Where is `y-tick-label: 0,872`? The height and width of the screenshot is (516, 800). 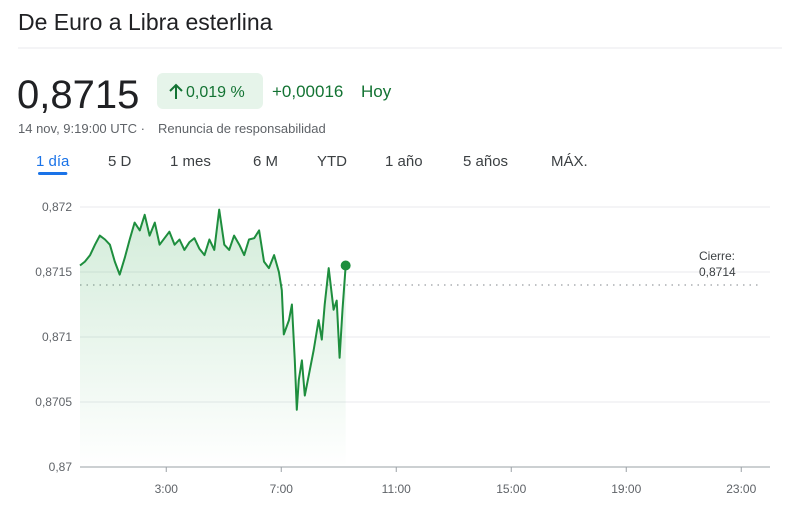
y-tick-label: 0,872 is located at coordinates (57, 207).